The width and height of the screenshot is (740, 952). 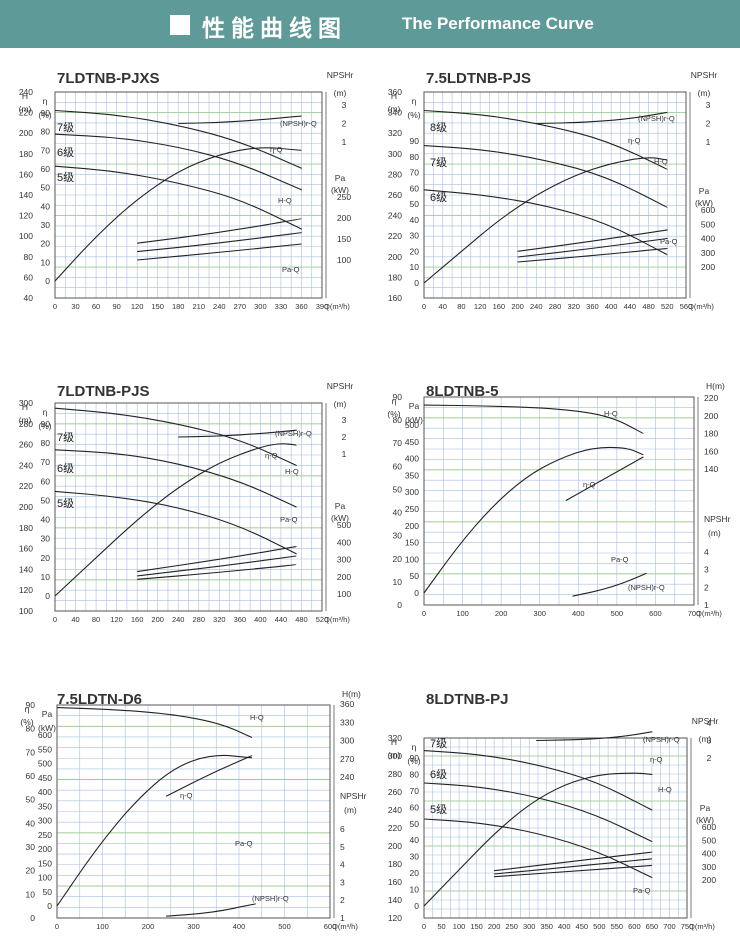 I want to click on left-axis-tick: 90, so click(x=46, y=113).